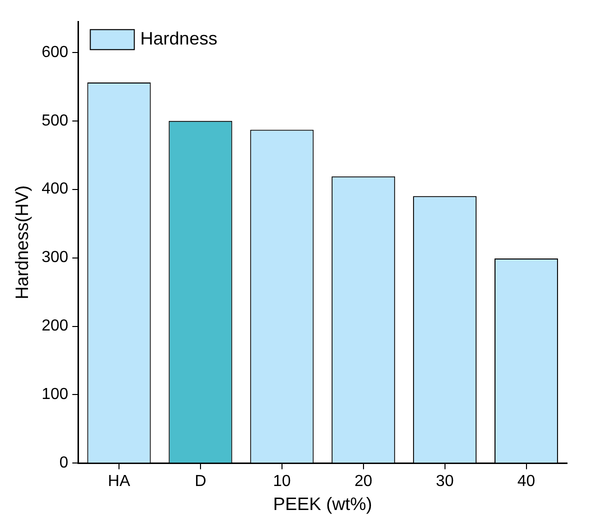 This screenshot has height=524, width=595. I want to click on x-axis-title: PEEK (wt%), so click(322, 504).